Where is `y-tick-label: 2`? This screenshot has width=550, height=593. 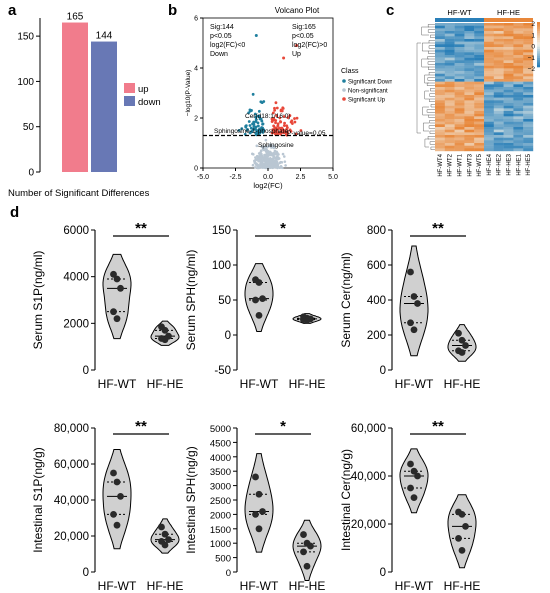
y-tick-label: 2 is located at coordinates (196, 119).